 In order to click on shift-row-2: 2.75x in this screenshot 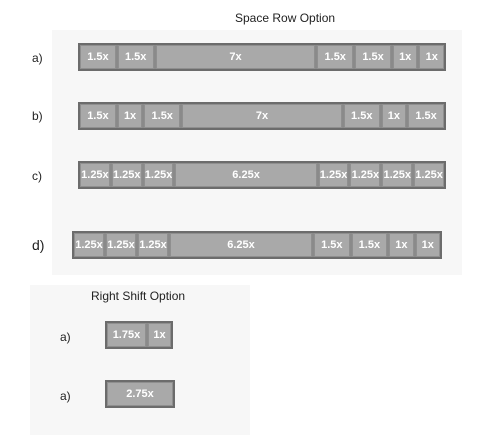, I will do `click(140, 394)`.